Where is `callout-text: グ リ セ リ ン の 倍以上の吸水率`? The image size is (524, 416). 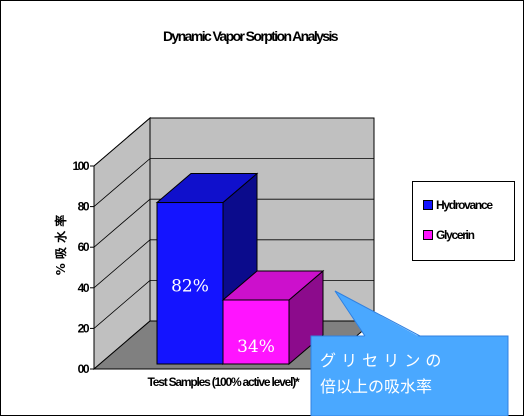
callout-text: グ リ セ リ ン の 倍以上の吸水率 is located at coordinates (422, 374).